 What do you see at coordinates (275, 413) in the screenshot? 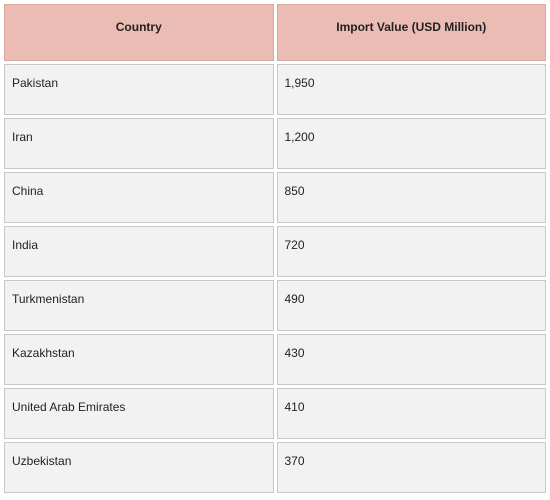
I see `table-row: United Arab Emirates 410` at bounding box center [275, 413].